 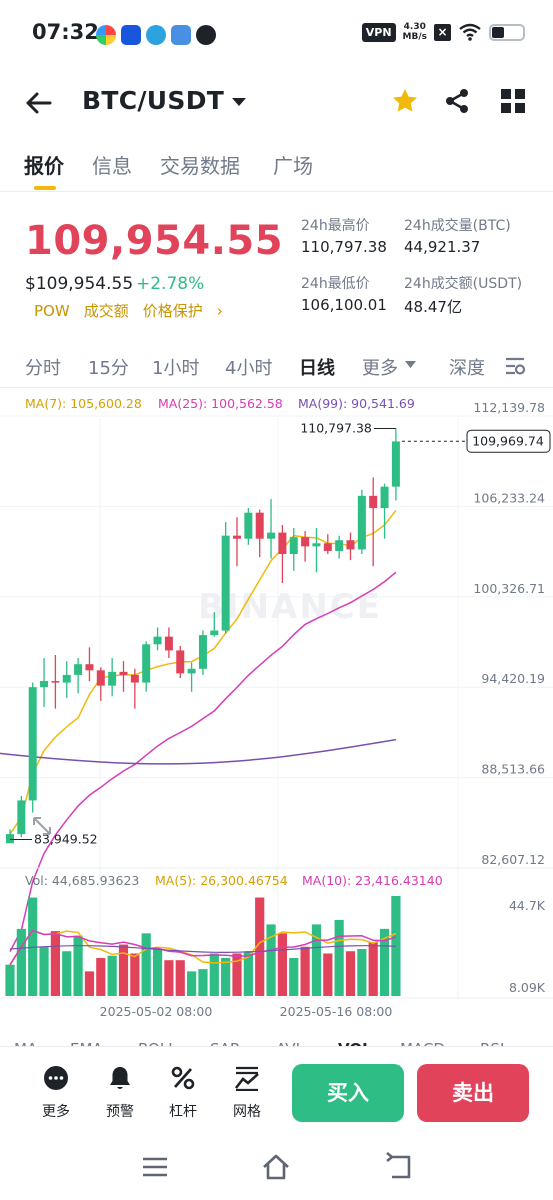 I want to click on caret-down-icon, so click(x=239, y=102).